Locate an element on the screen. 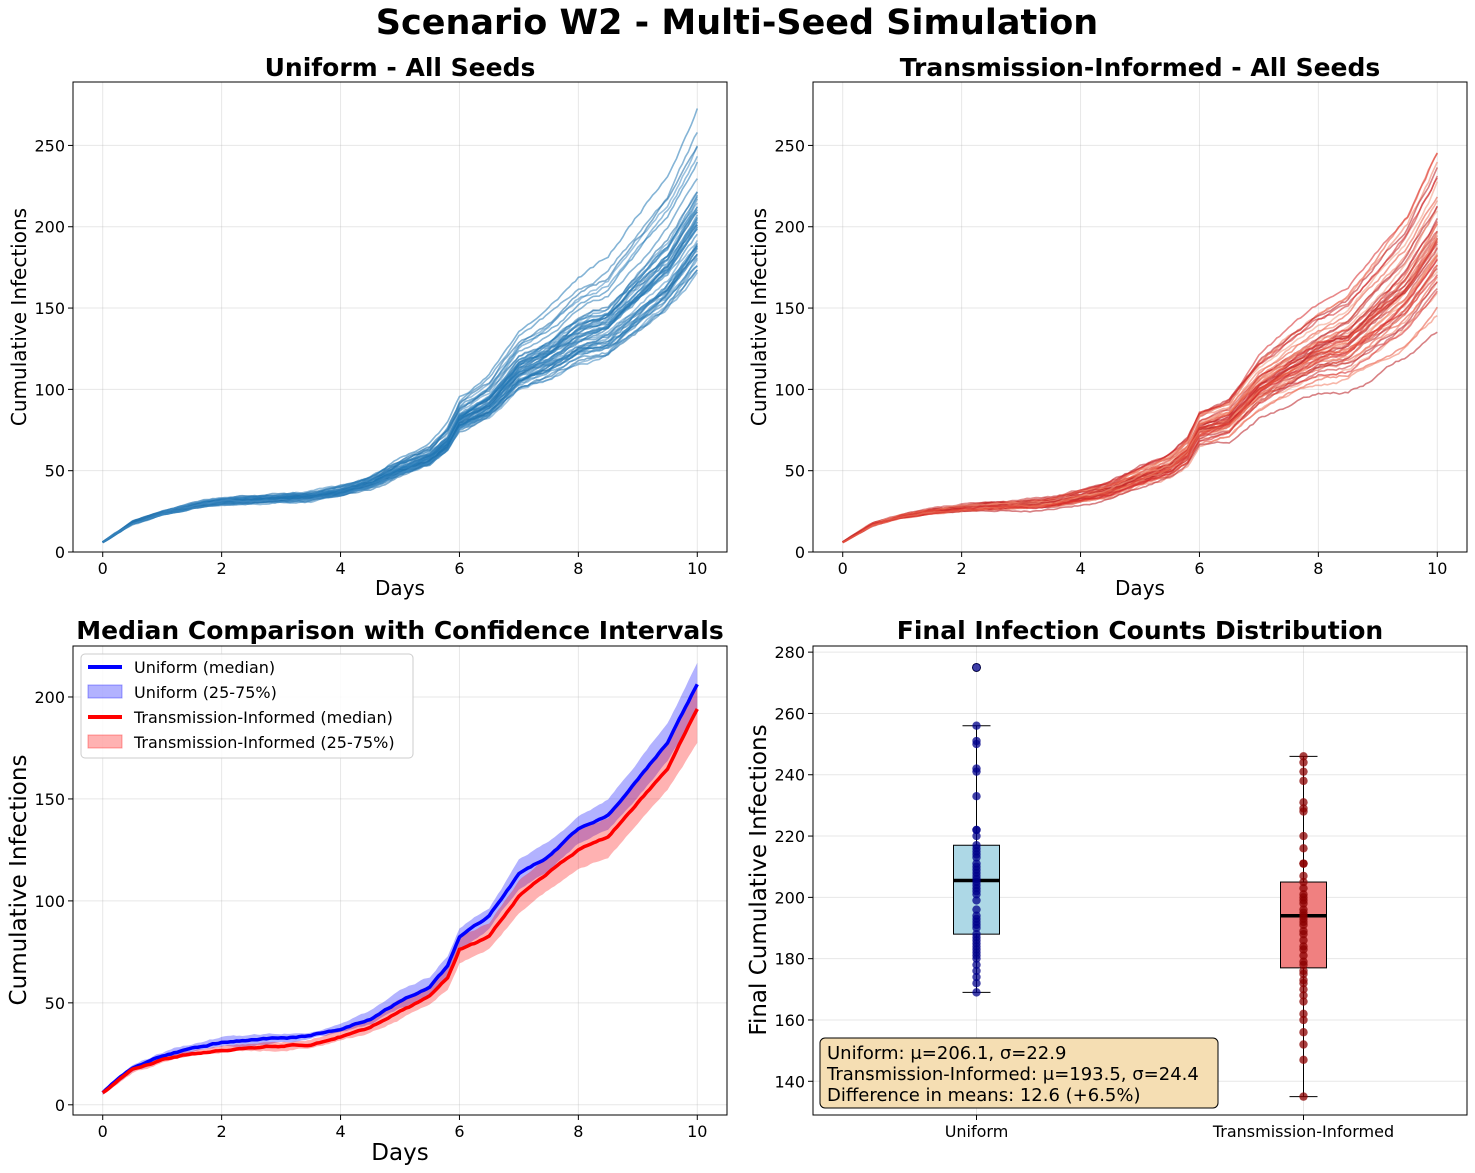 The height and width of the screenshot is (1173, 1475). median-ylabel: Cumulative Infections is located at coordinates (19, 880).